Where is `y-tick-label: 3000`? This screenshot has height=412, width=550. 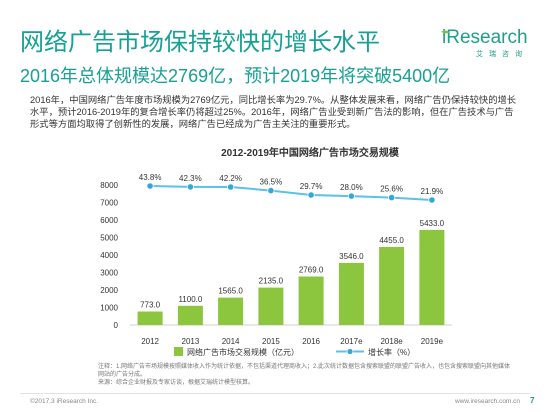 y-tick-label: 3000 is located at coordinates (109, 273).